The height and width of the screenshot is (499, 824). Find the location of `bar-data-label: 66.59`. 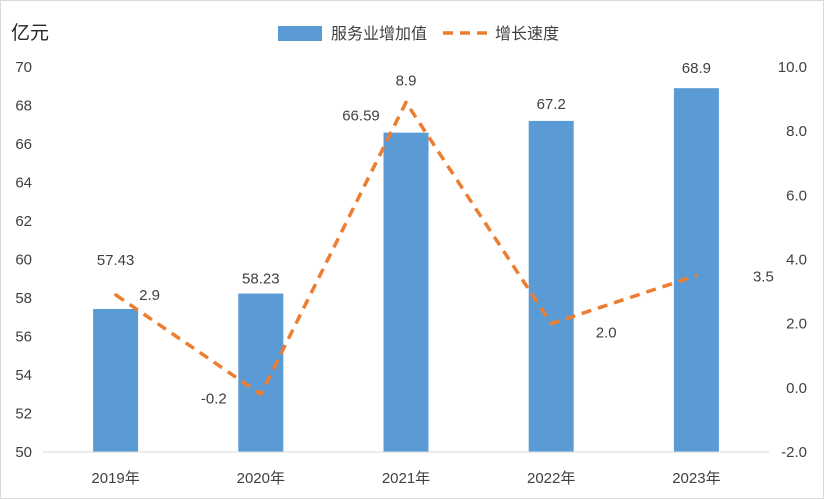

bar-data-label: 66.59 is located at coordinates (361, 116).